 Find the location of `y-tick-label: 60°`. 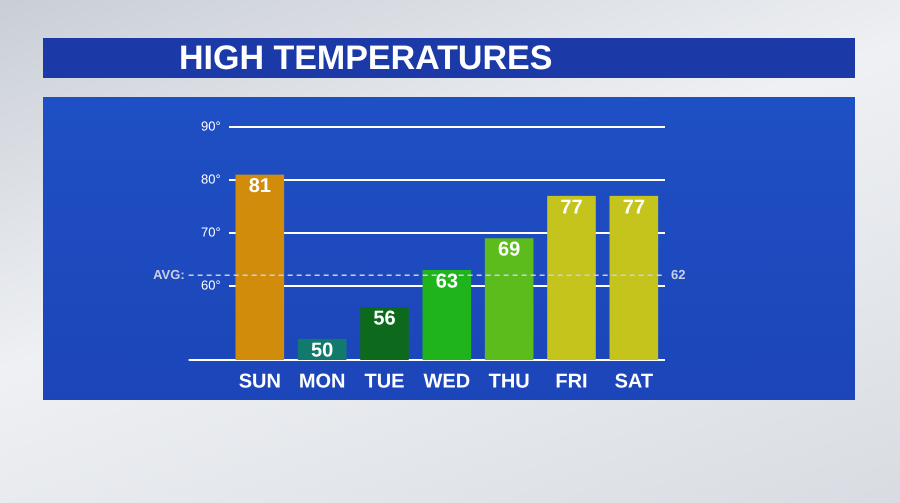

y-tick-label: 60° is located at coordinates (210, 284).